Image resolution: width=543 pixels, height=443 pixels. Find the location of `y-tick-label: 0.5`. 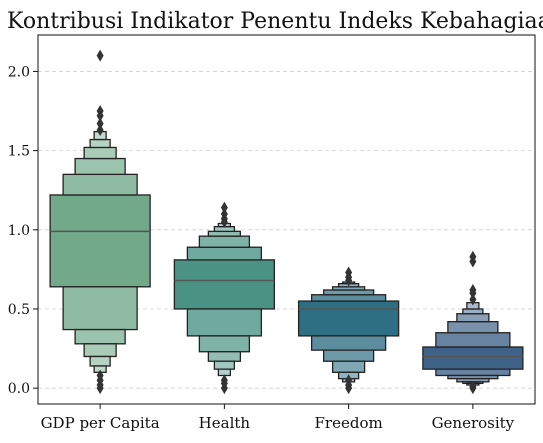

y-tick-label: 0.5 is located at coordinates (19, 310).